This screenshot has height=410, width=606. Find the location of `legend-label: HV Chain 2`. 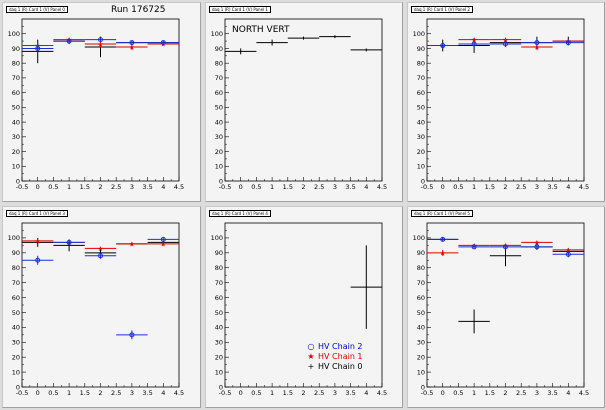

legend-label: HV Chain 2 is located at coordinates (340, 346).